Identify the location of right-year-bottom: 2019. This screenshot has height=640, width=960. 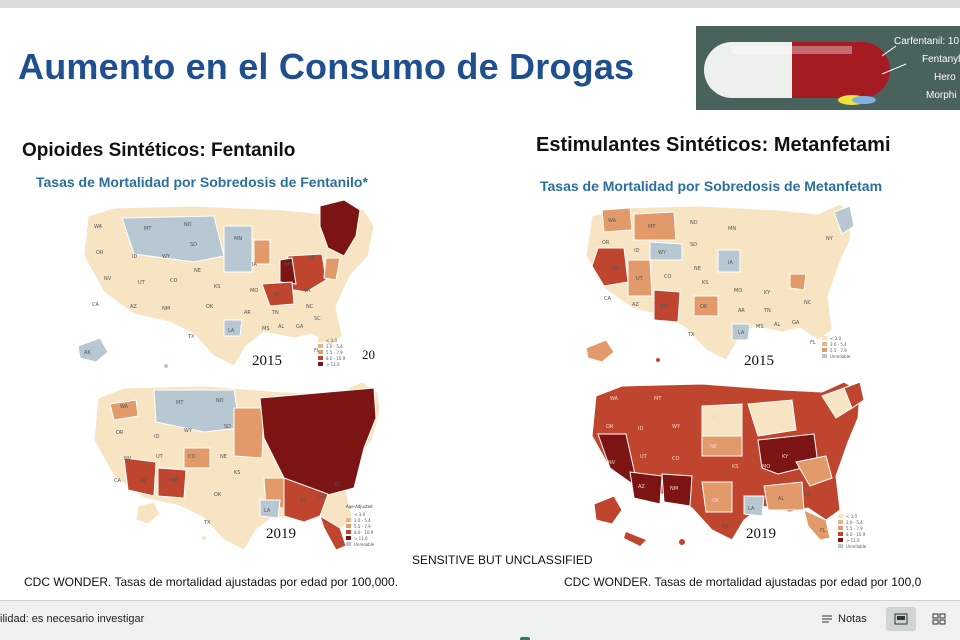
(761, 534).